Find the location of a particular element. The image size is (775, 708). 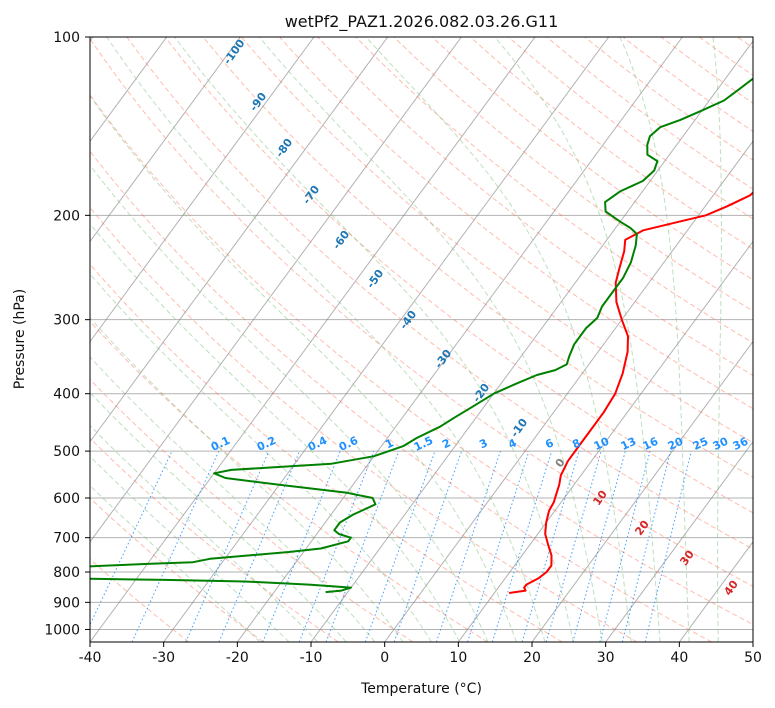

isotherm-label: -20 is located at coordinates (481, 393).